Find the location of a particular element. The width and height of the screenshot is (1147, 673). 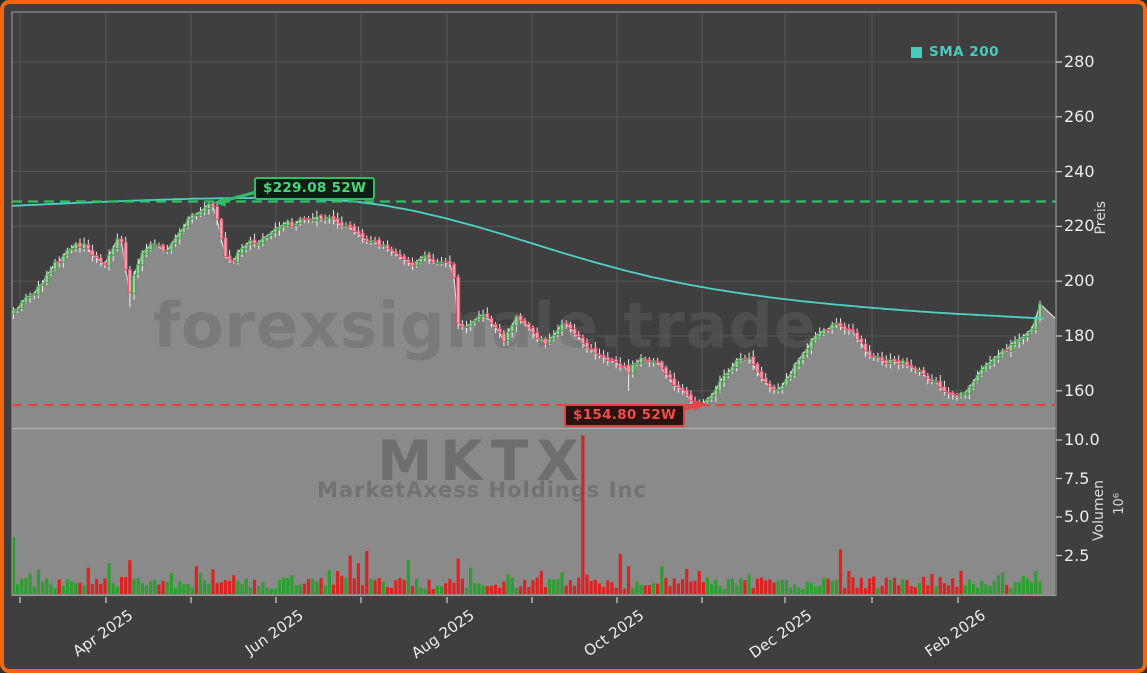

volume-tick-label: 2.5 is located at coordinates (1077, 555).